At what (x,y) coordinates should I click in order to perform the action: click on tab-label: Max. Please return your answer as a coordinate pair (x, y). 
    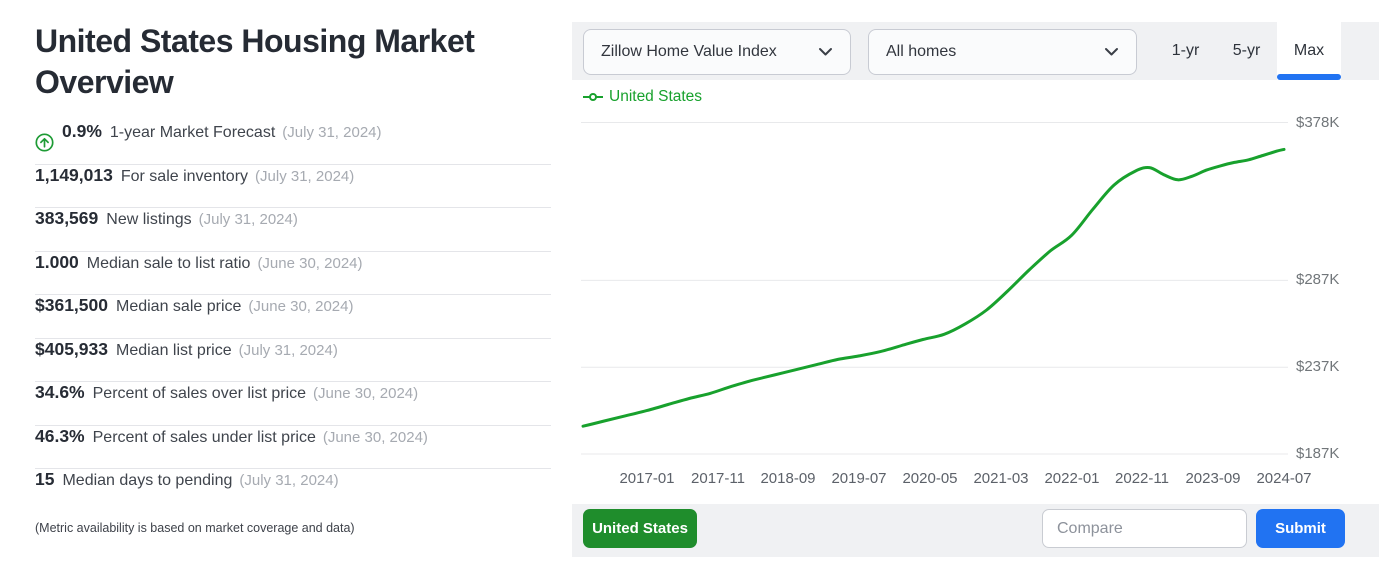
    Looking at the image, I should click on (1309, 50).